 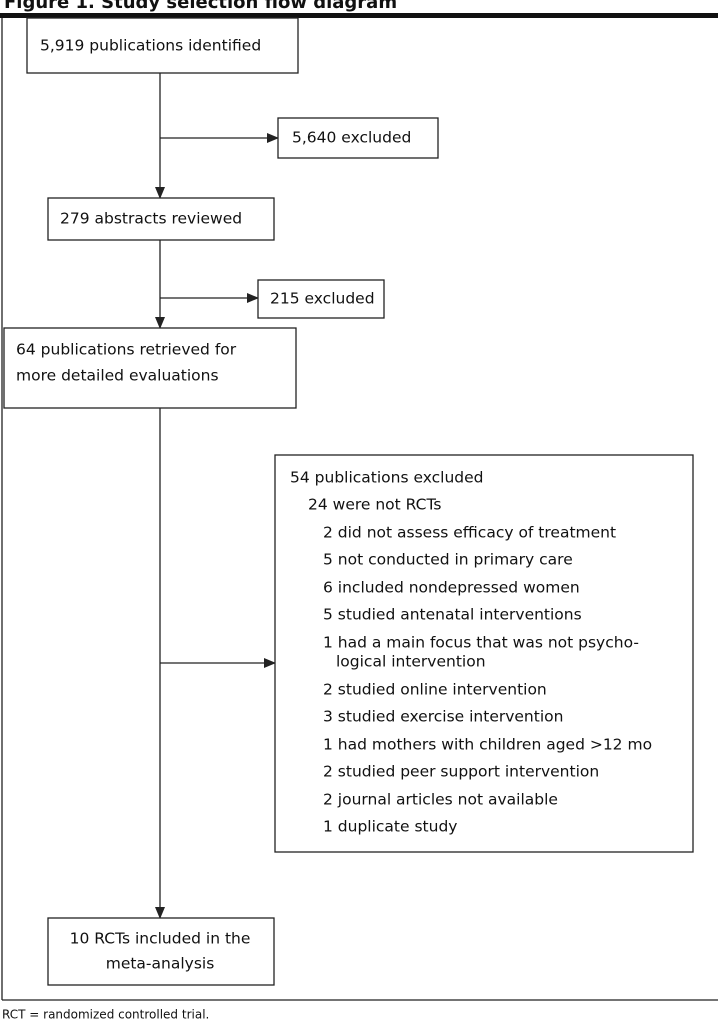 What do you see at coordinates (117, 376) in the screenshot?
I see `box-text: more detailed evaluations` at bounding box center [117, 376].